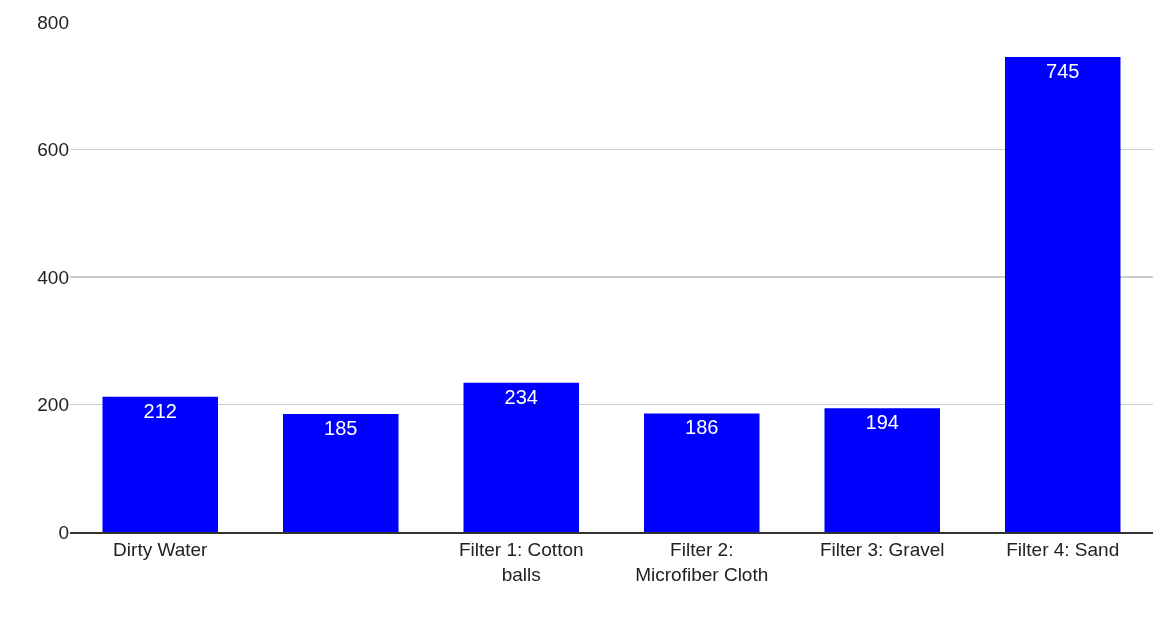 This screenshot has width=1168, height=632. What do you see at coordinates (53, 405) in the screenshot?
I see `y-tick-label: 200` at bounding box center [53, 405].